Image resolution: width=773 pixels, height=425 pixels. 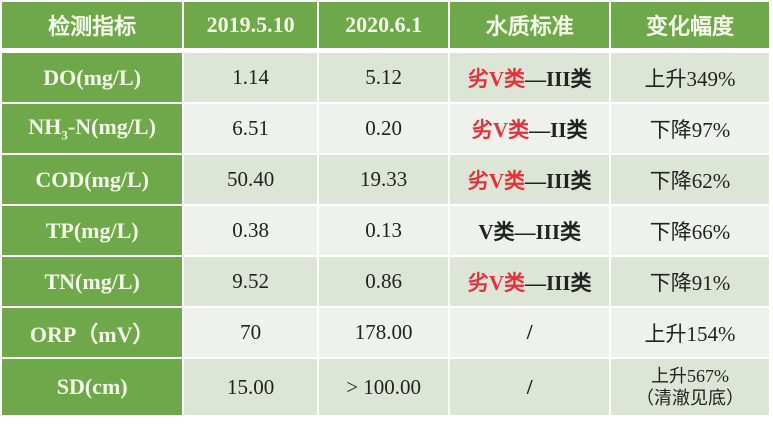 I want to click on change-text: 上升567%, so click(x=690, y=376).